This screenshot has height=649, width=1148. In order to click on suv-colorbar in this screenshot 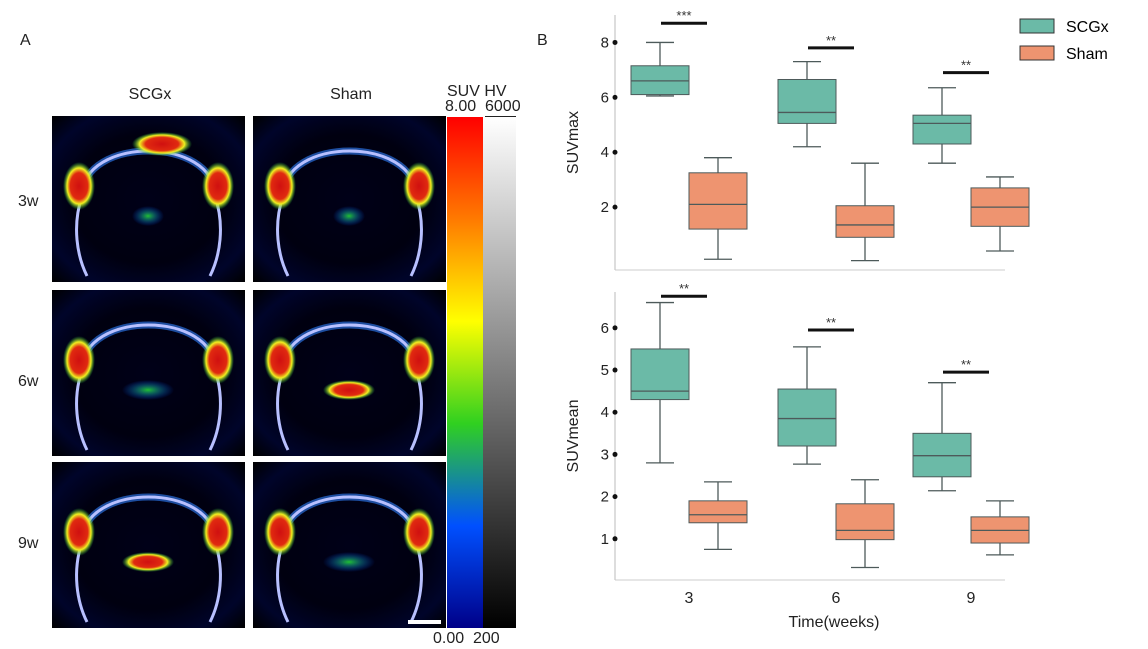, I will do `click(465, 372)`.